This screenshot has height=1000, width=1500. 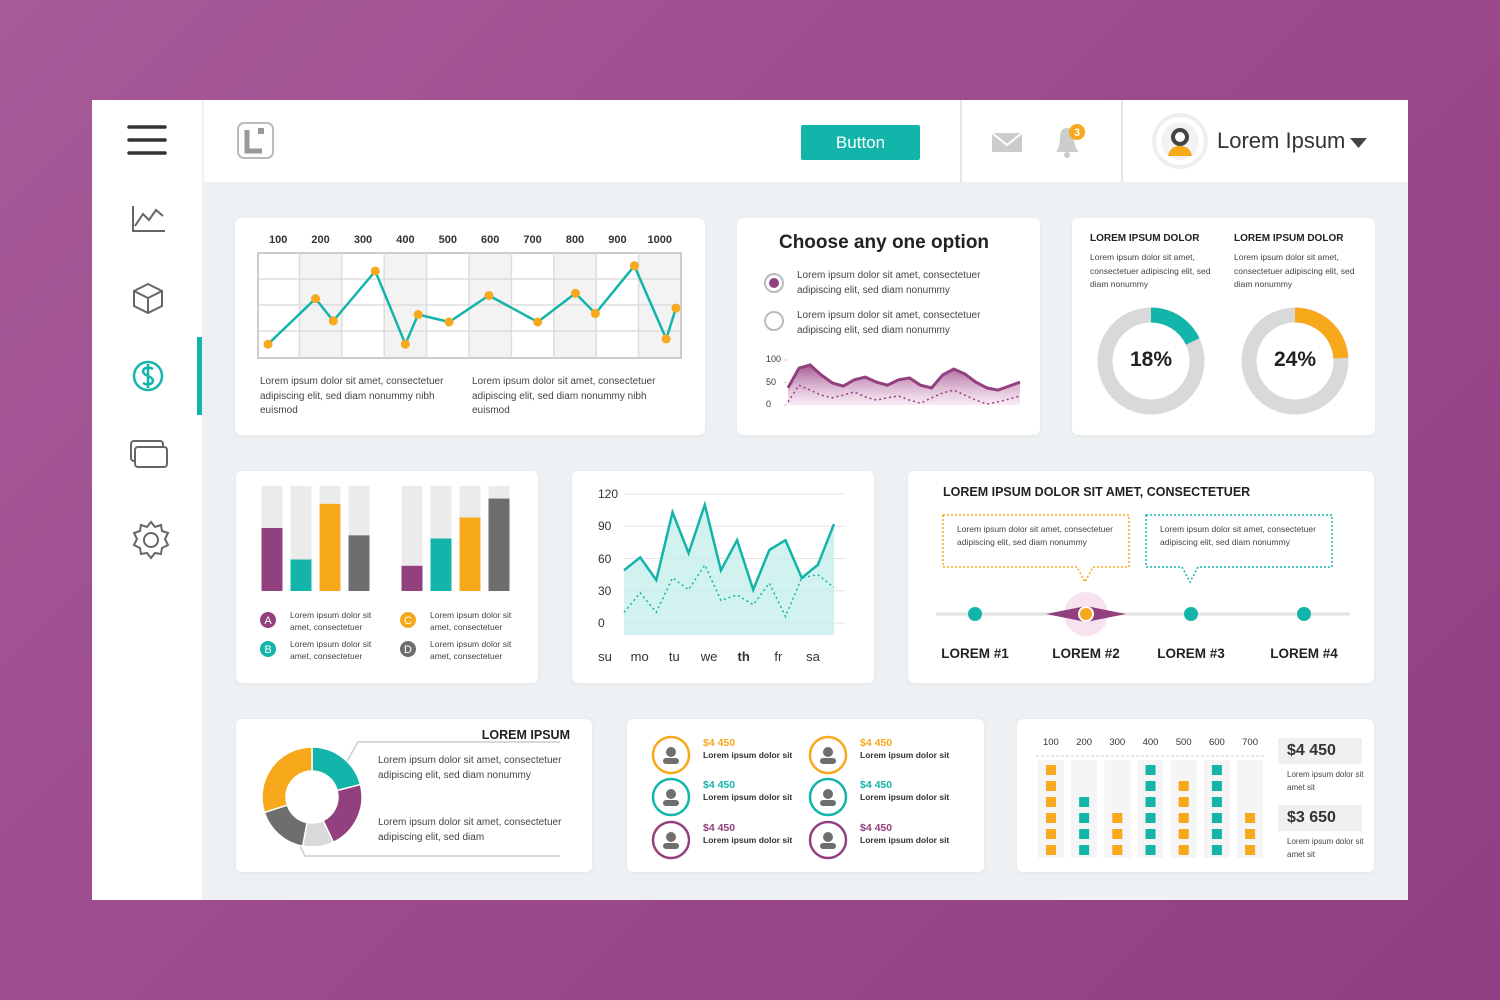 I want to click on radio, so click(x=774, y=321).